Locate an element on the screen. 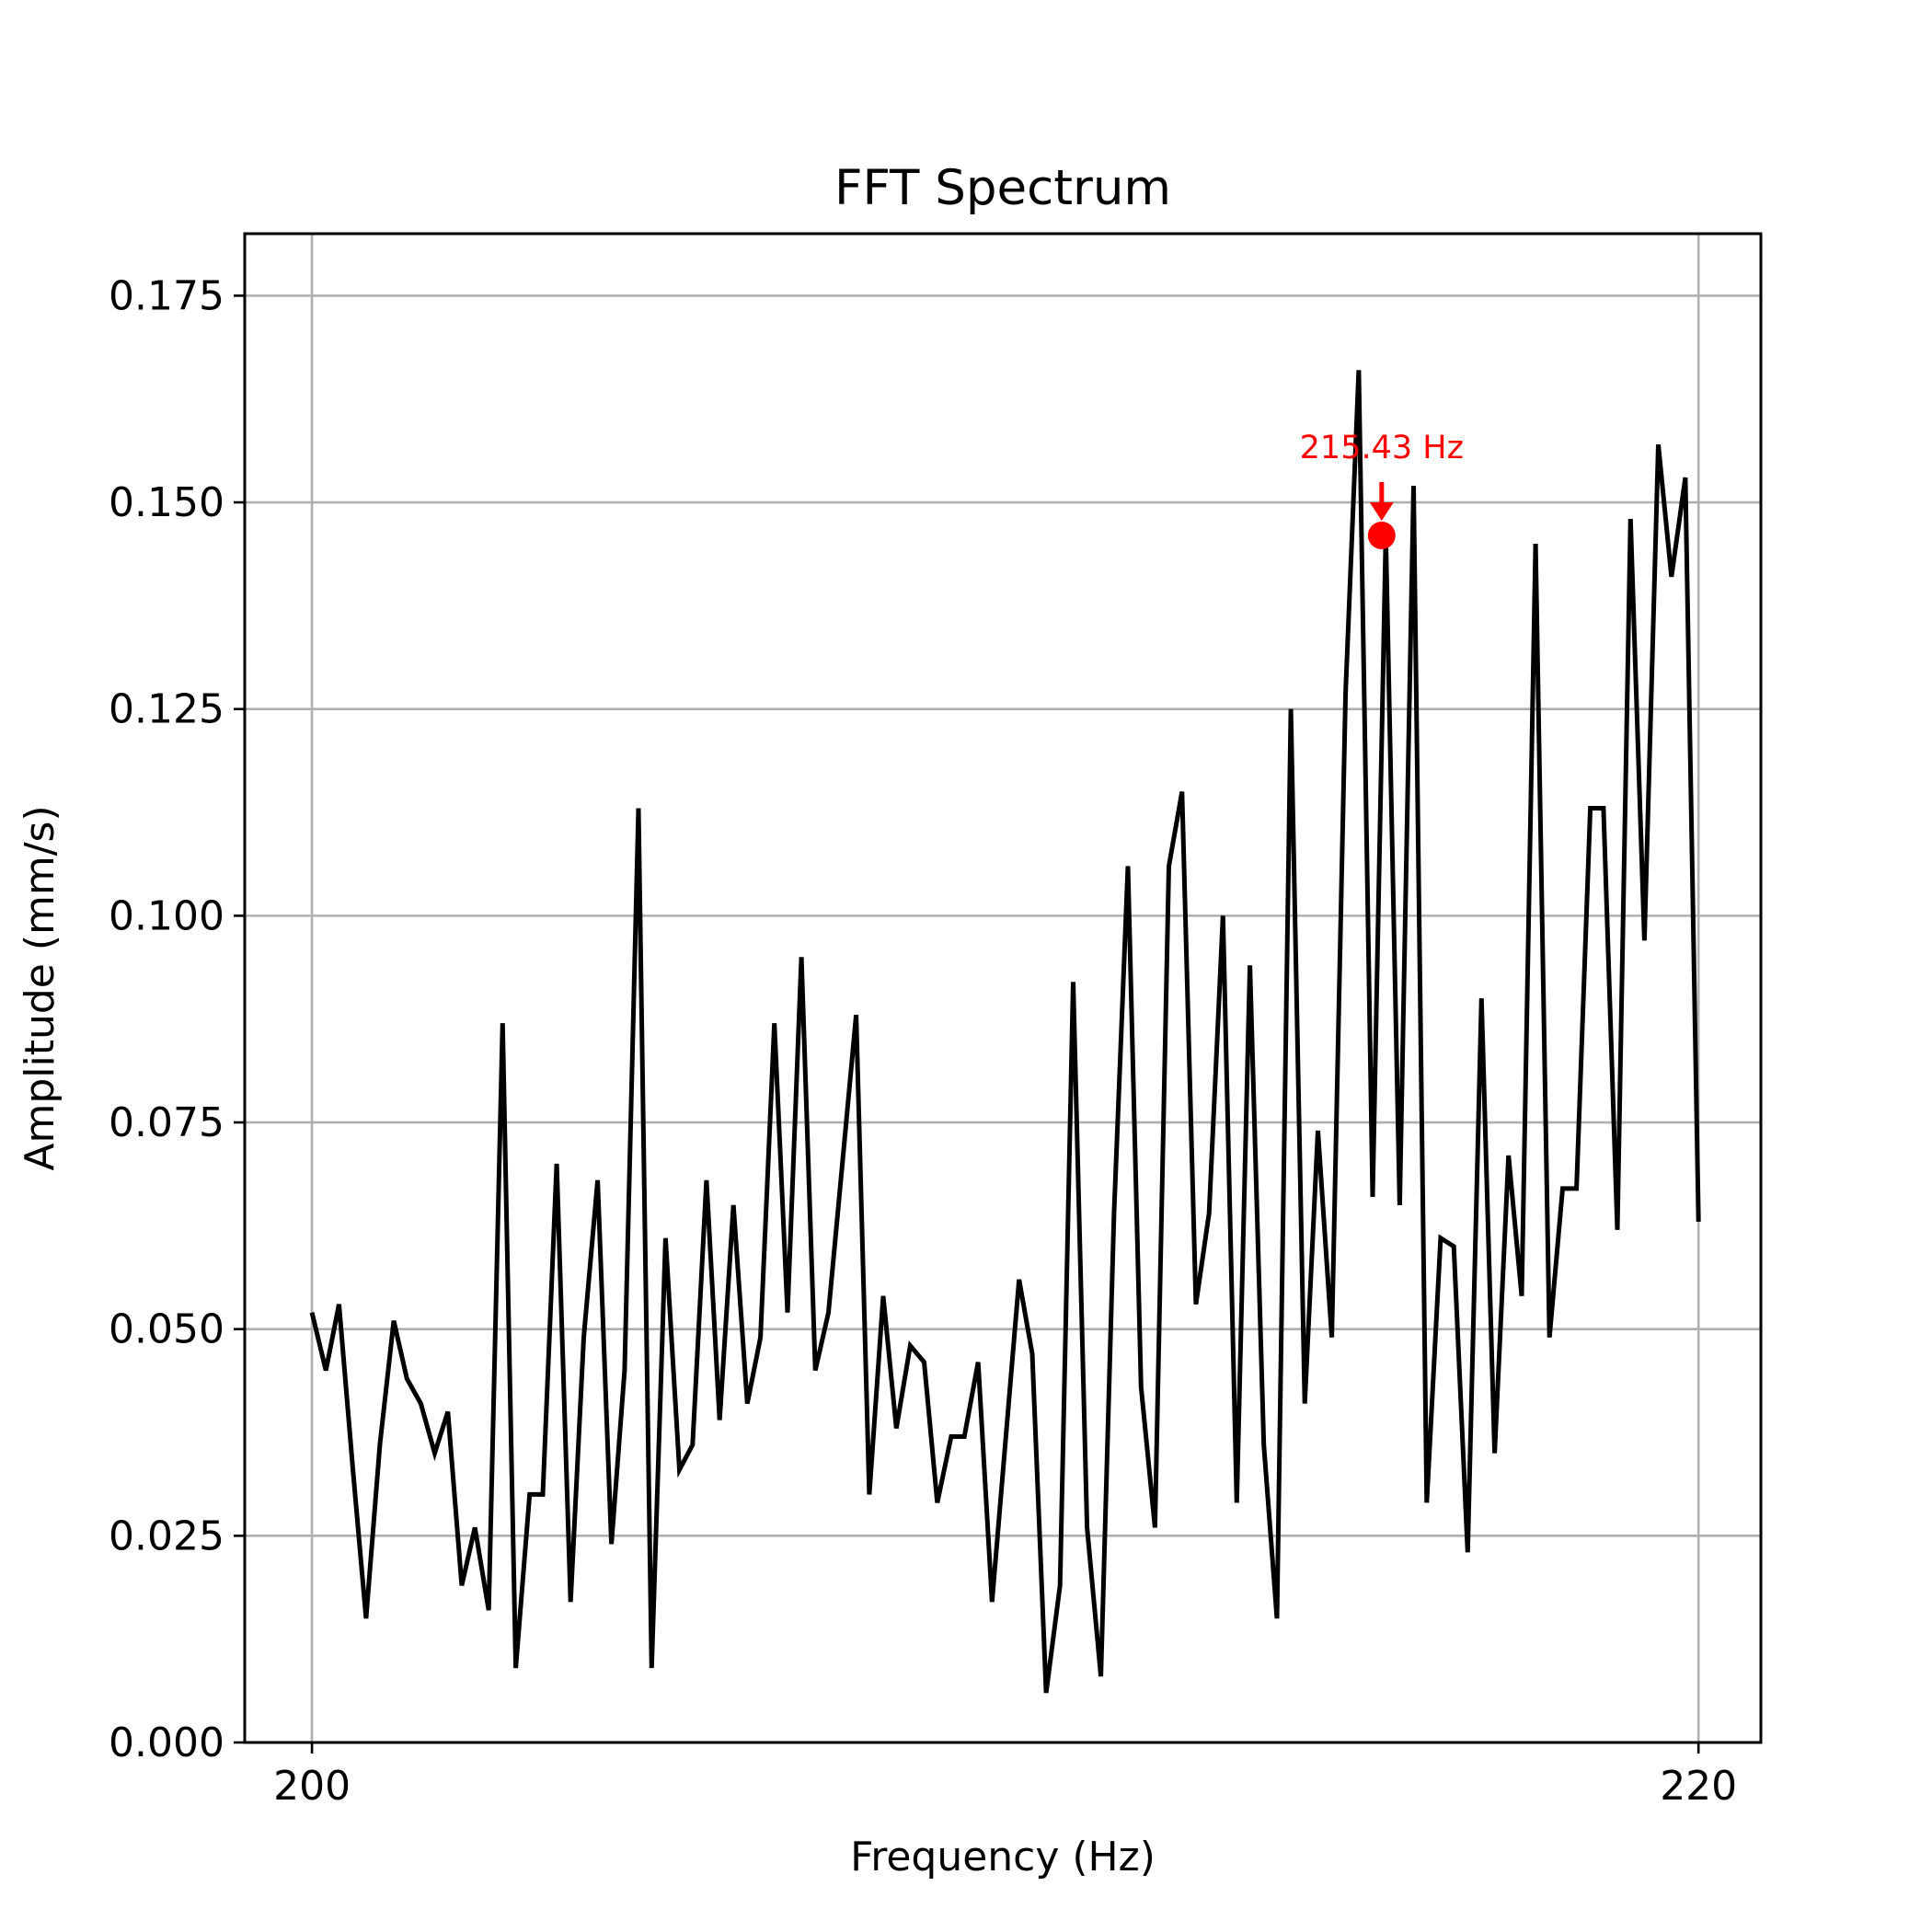  x-tick-label: 200 is located at coordinates (312, 1786).